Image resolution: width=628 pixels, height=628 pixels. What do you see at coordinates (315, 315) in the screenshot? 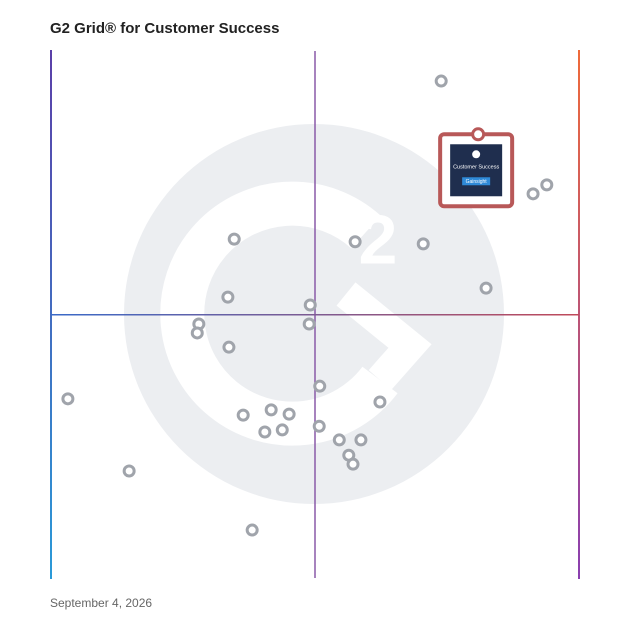
I see `quadrant-line` at bounding box center [315, 315].